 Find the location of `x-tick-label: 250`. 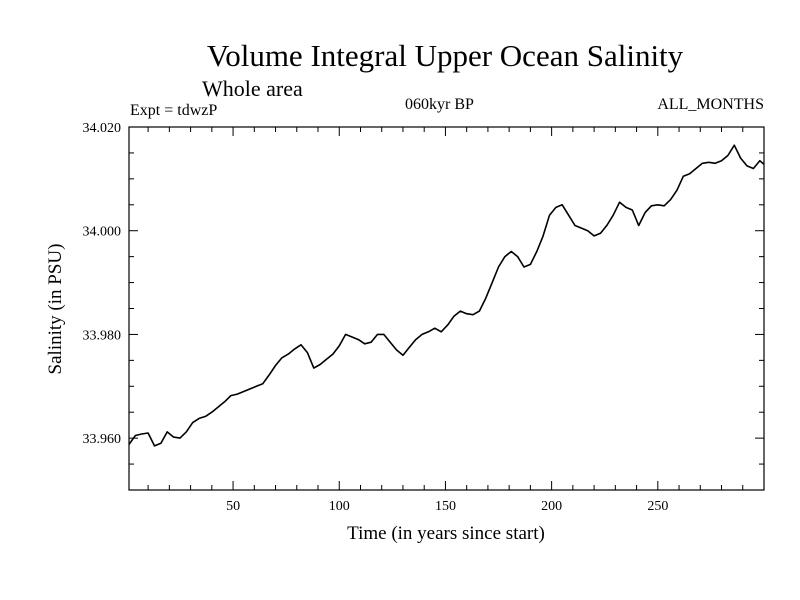

x-tick-label: 250 is located at coordinates (657, 506).